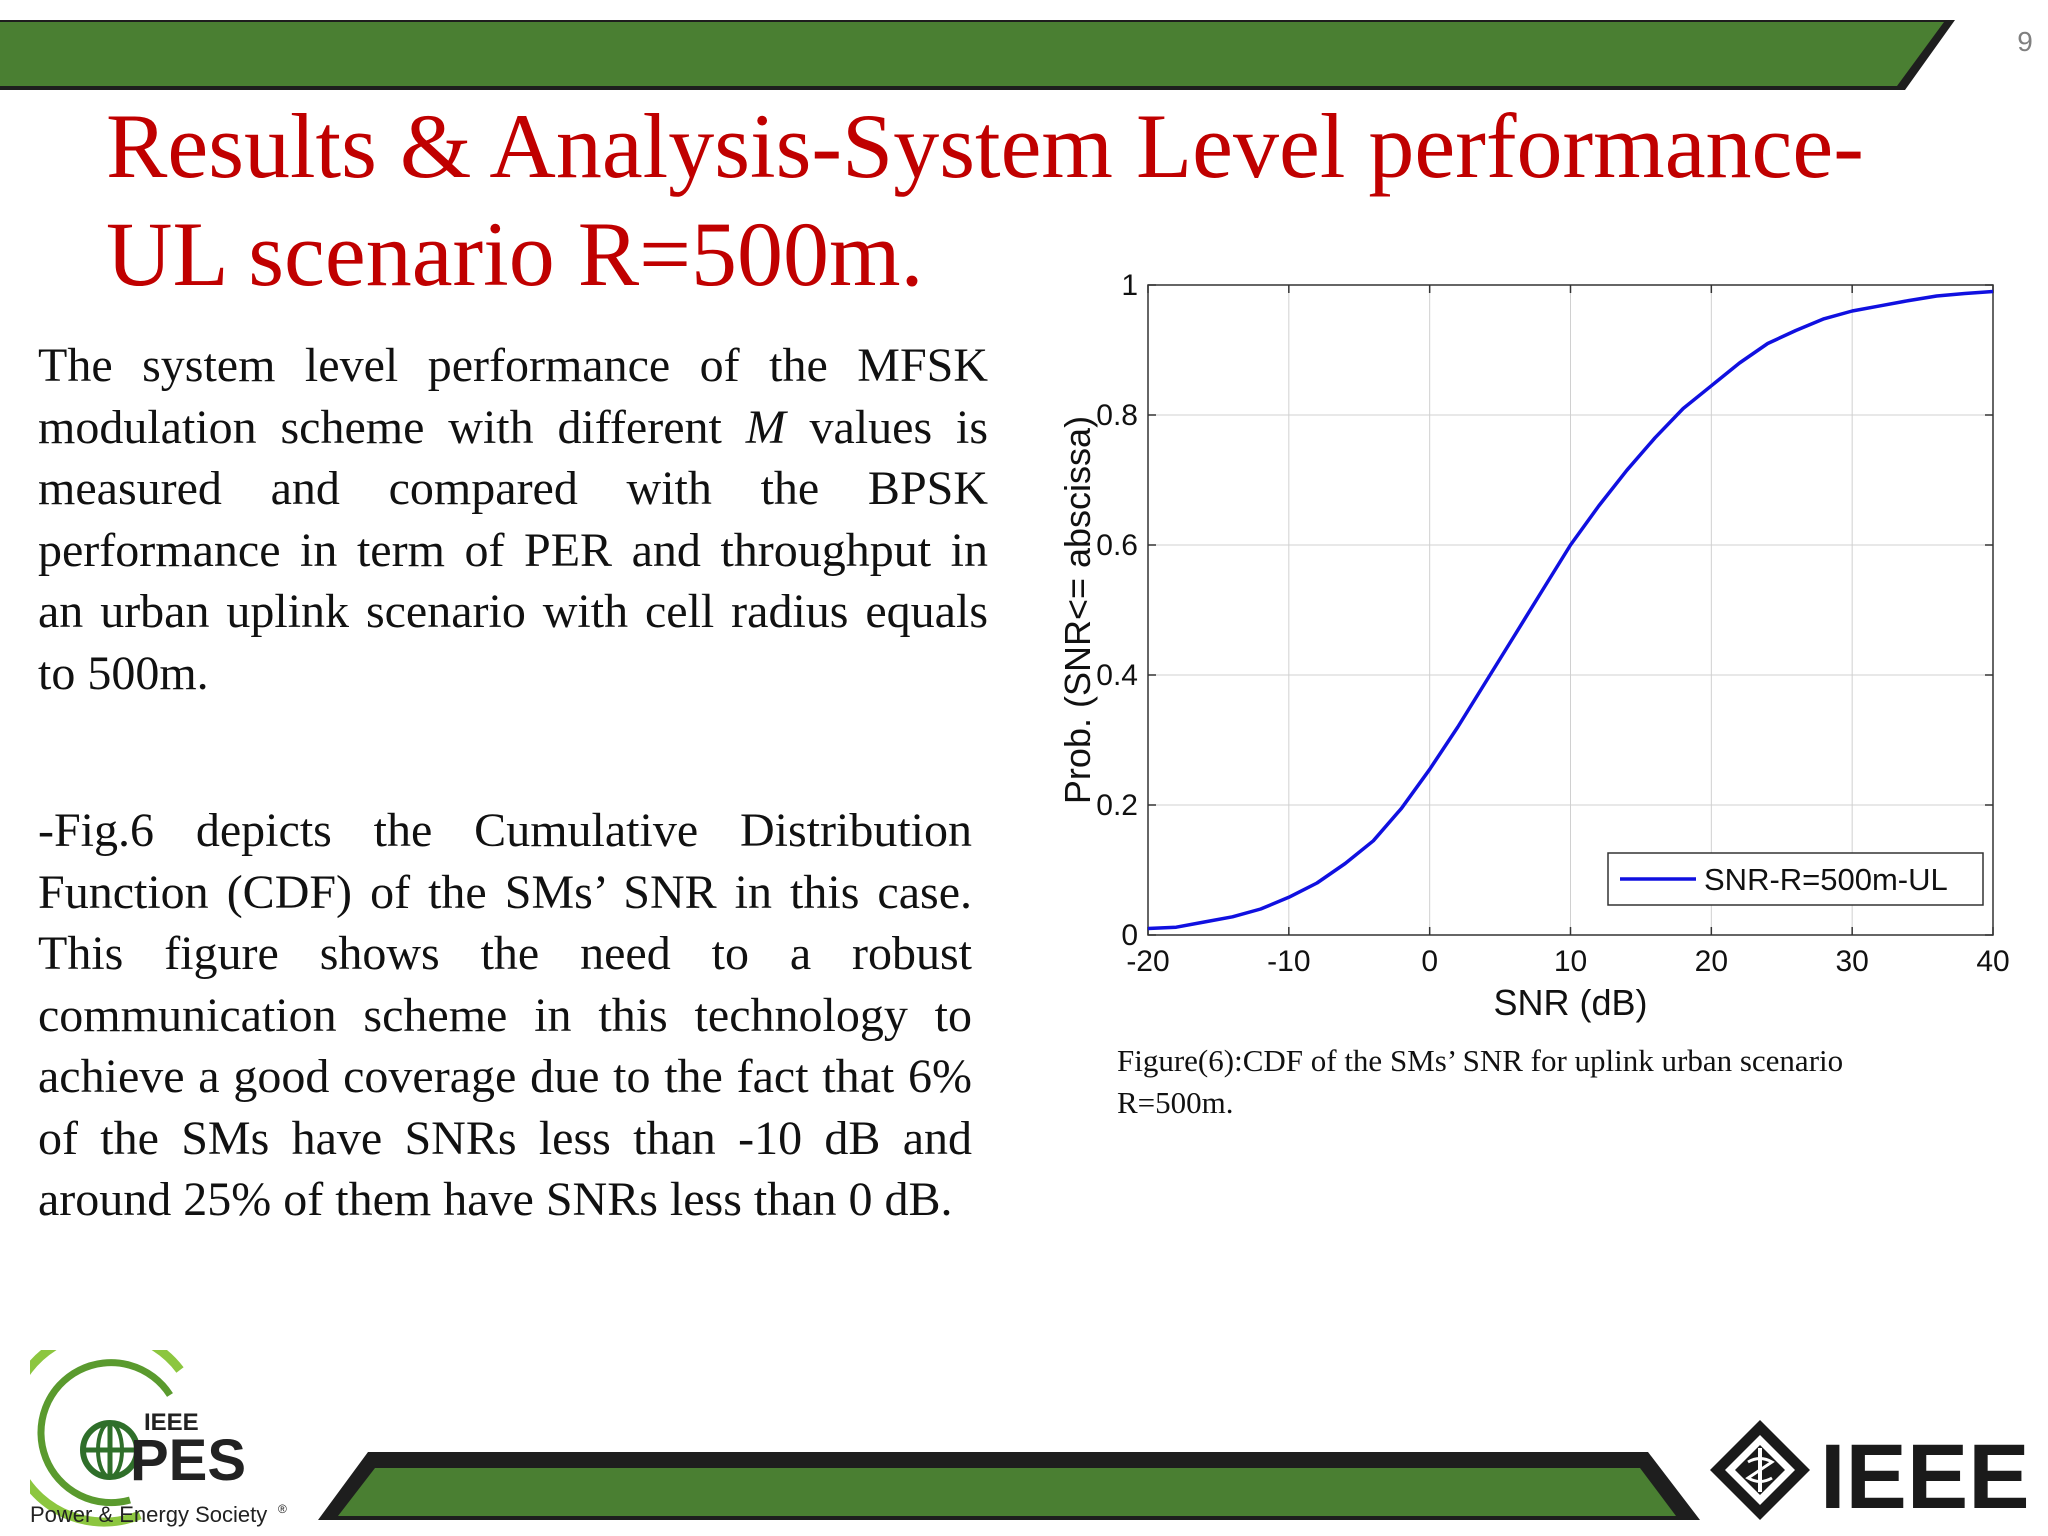 Image resolution: width=2048 pixels, height=1536 pixels. I want to click on ieee-logo: IEEE, so click(1870, 1474).